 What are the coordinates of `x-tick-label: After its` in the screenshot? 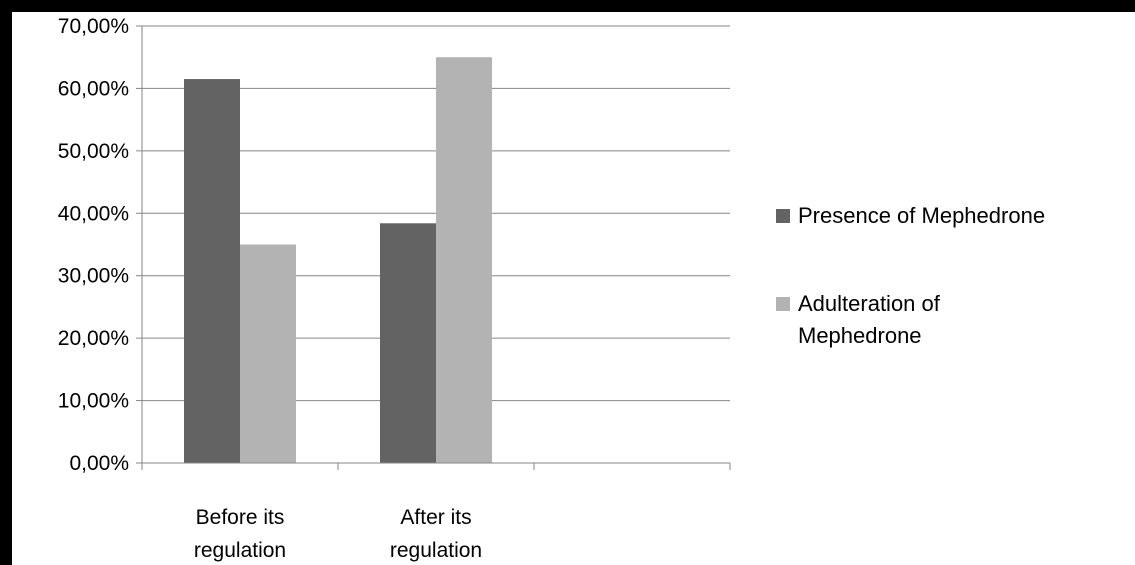 It's located at (435, 517).